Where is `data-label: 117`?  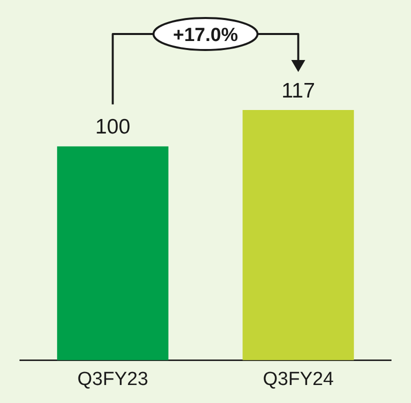 data-label: 117 is located at coordinates (298, 90).